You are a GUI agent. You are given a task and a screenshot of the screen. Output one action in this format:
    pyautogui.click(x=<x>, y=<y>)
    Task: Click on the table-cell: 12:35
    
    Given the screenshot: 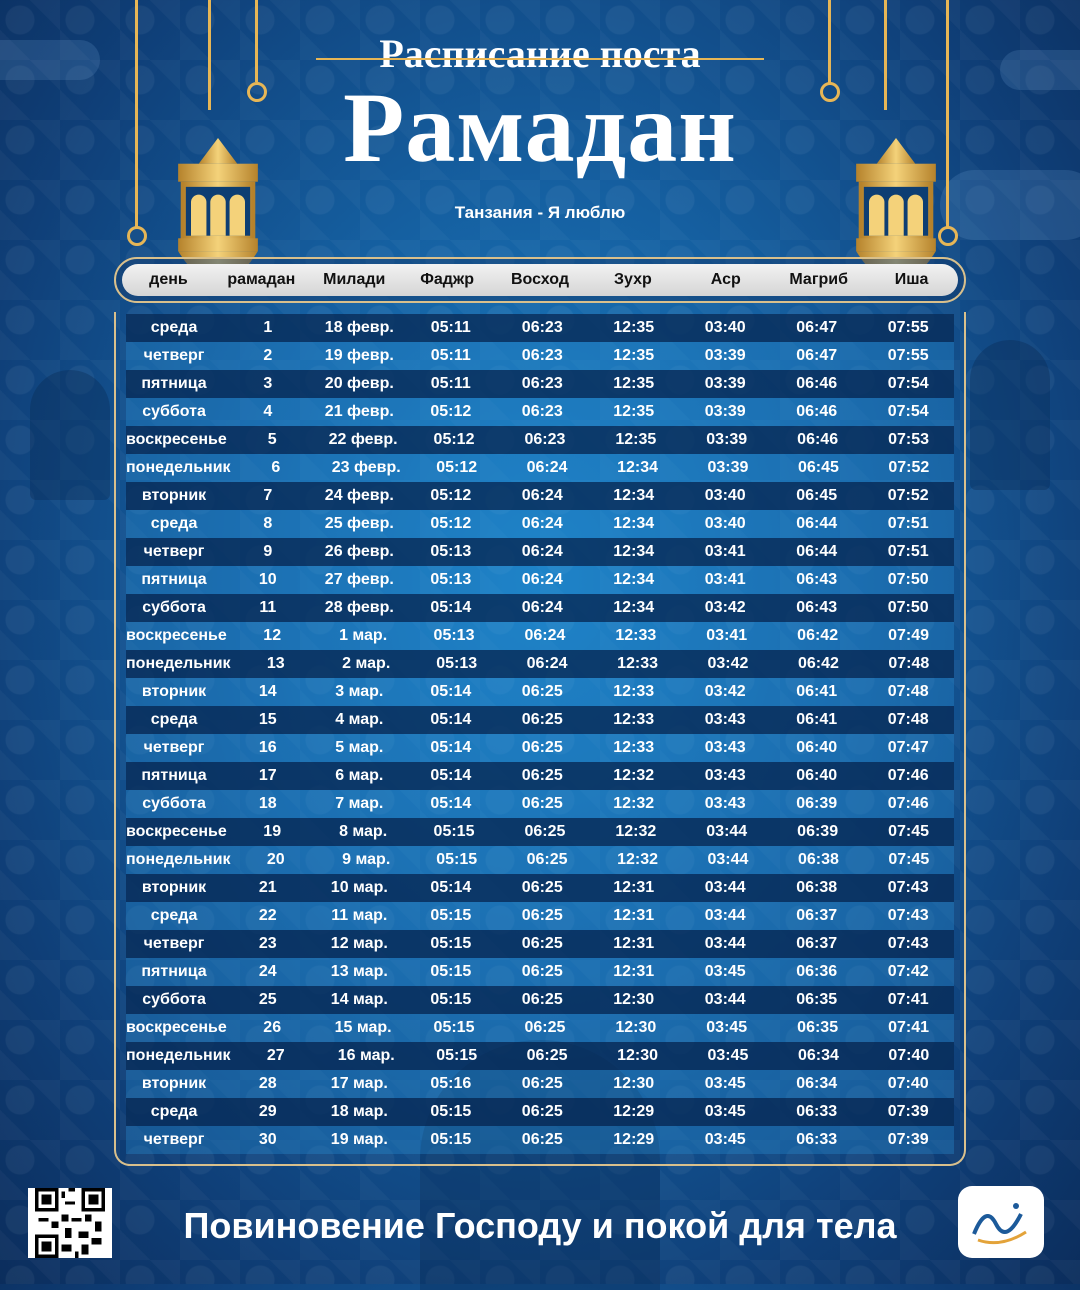 What is the action you would take?
    pyautogui.click(x=634, y=383)
    